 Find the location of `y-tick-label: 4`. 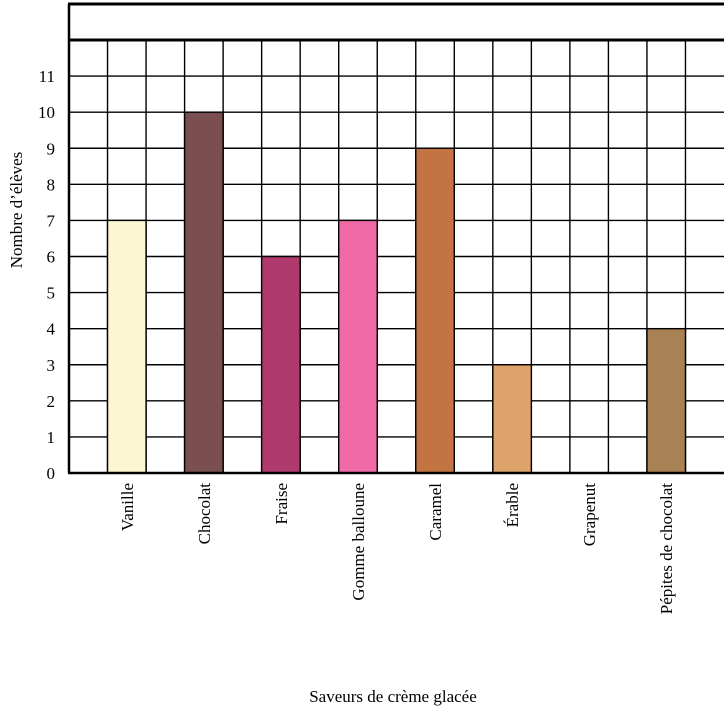

y-tick-label: 4 is located at coordinates (51, 329).